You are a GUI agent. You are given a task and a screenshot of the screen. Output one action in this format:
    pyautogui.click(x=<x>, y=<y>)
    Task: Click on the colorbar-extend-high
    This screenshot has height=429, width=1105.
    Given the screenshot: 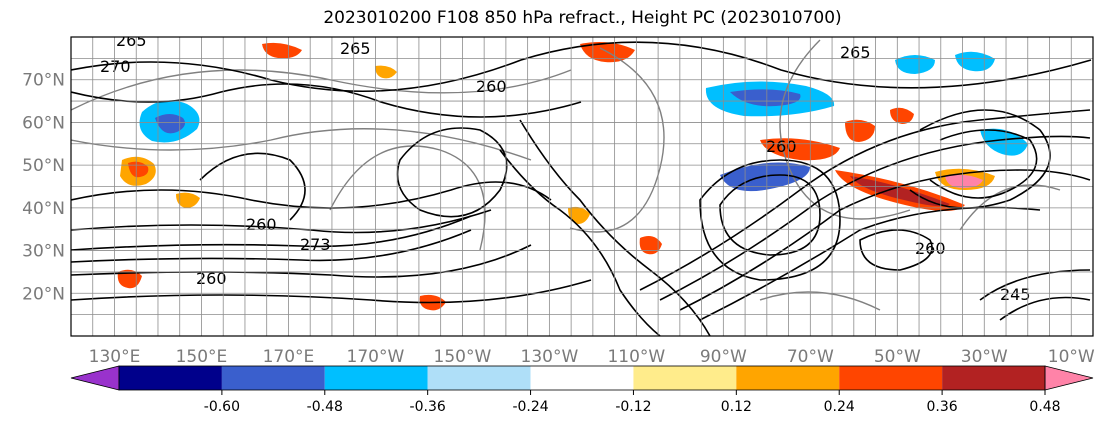 What is the action you would take?
    pyautogui.click(x=1069, y=378)
    